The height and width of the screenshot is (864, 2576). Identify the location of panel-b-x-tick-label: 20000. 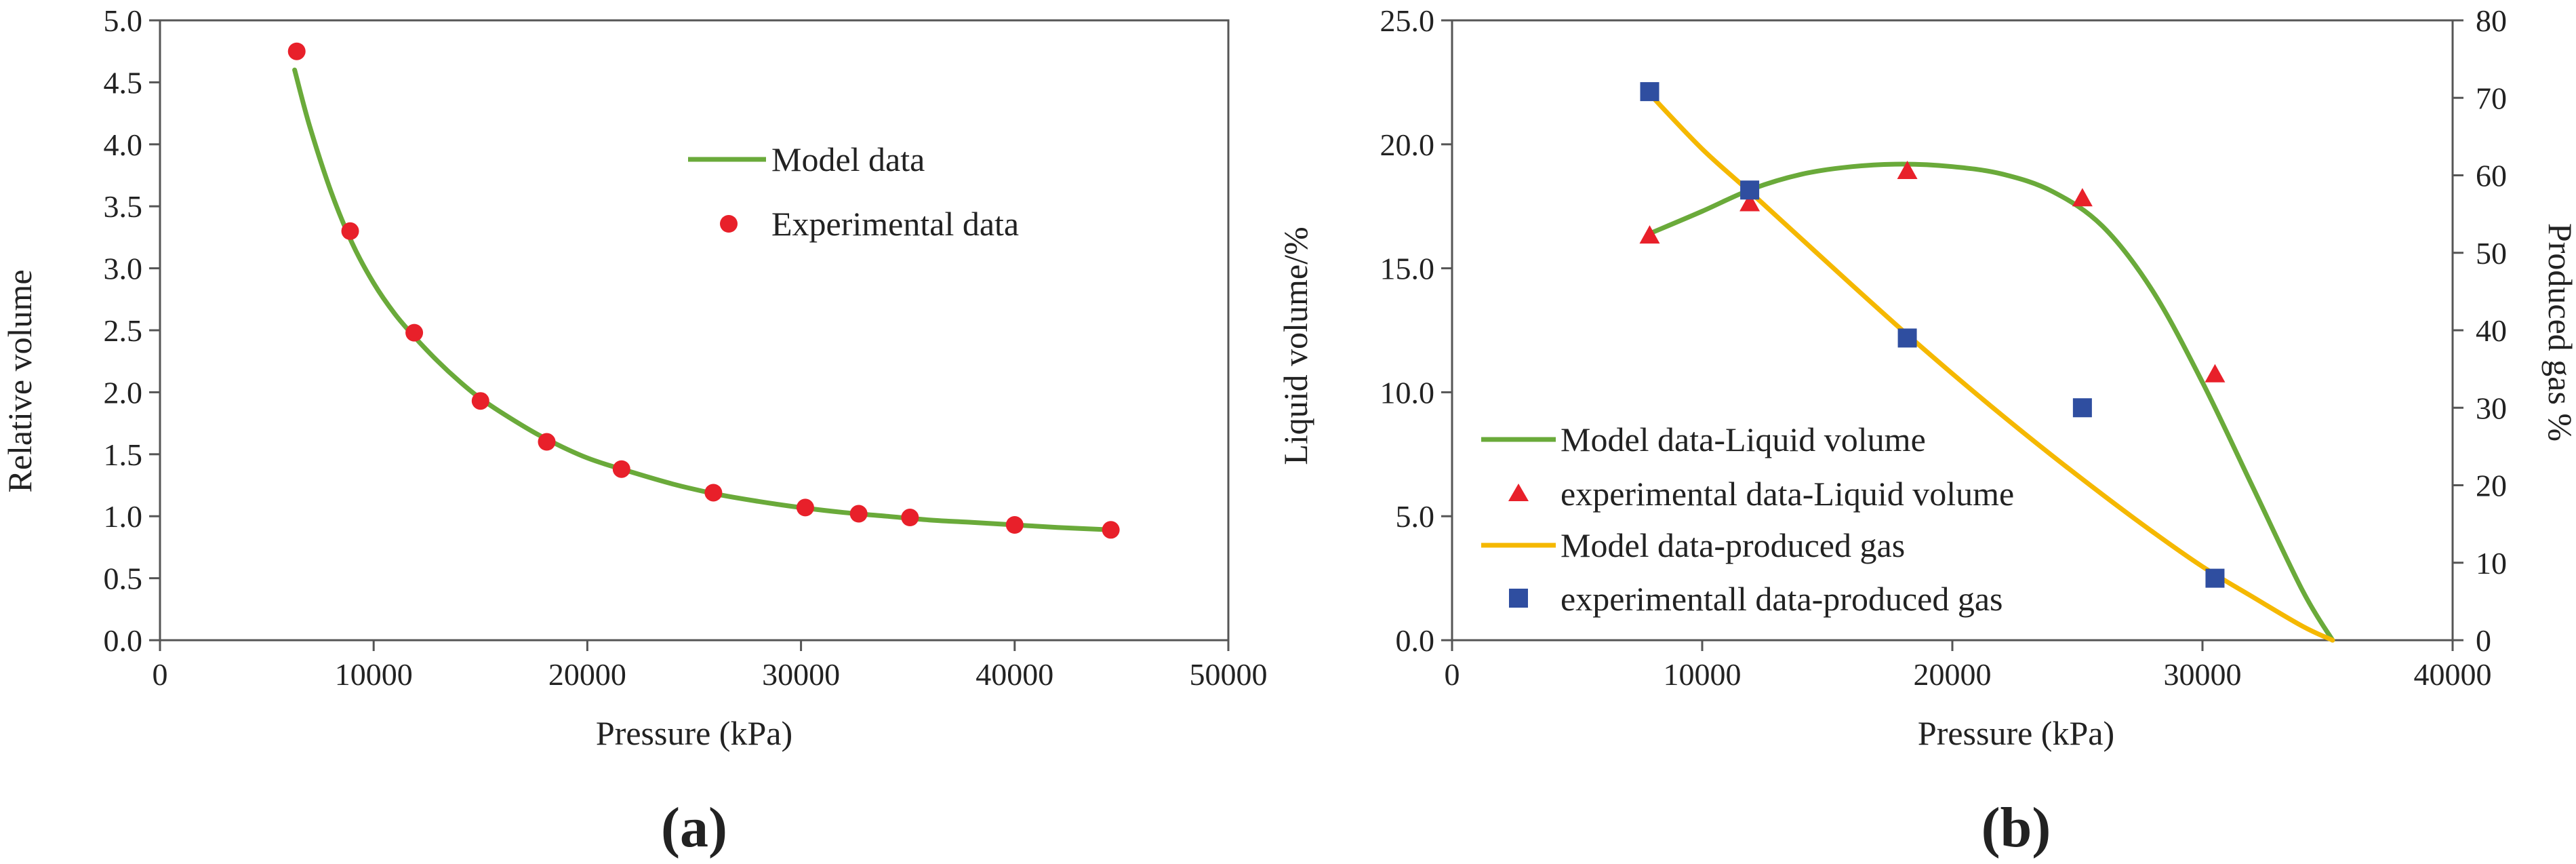
(1953, 674).